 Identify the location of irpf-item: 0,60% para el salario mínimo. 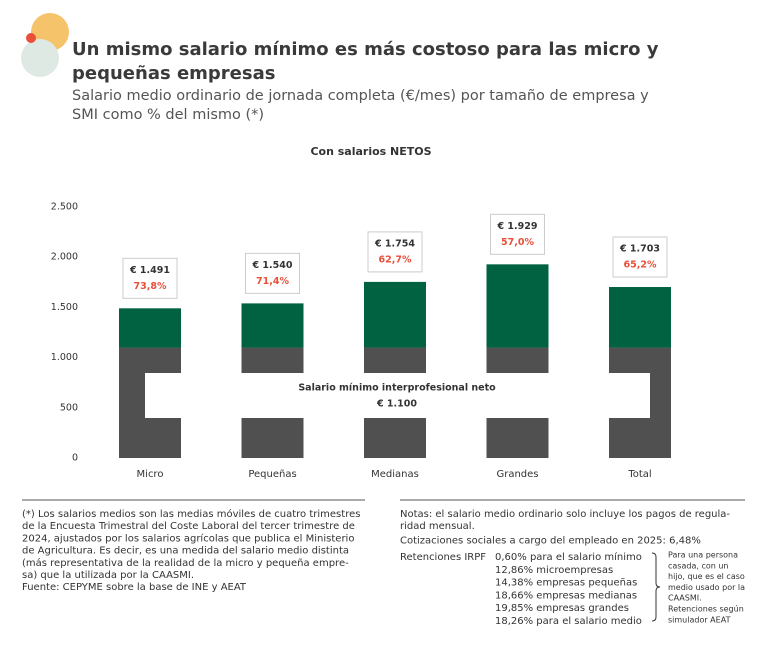
(568, 557).